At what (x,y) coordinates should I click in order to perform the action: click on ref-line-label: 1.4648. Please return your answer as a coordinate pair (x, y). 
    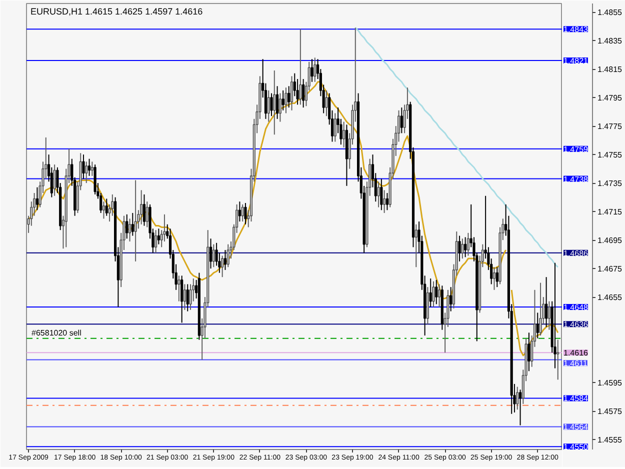
    Looking at the image, I should click on (576, 307).